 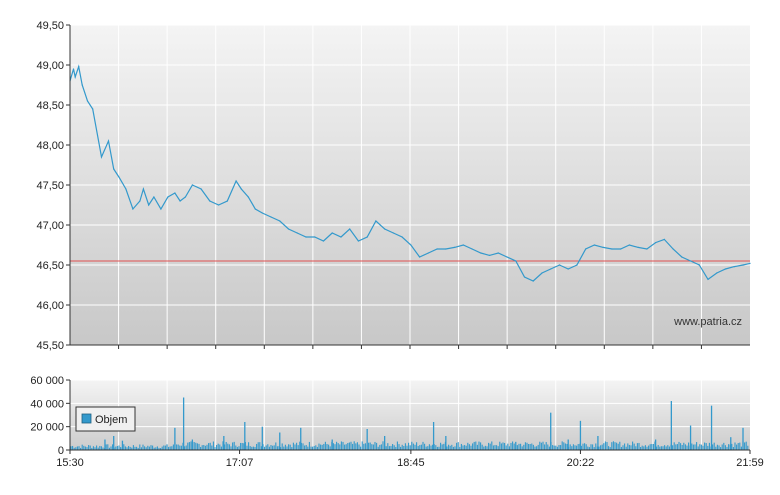 I want to click on price-y-tick-label: 46,50, so click(x=50, y=266).